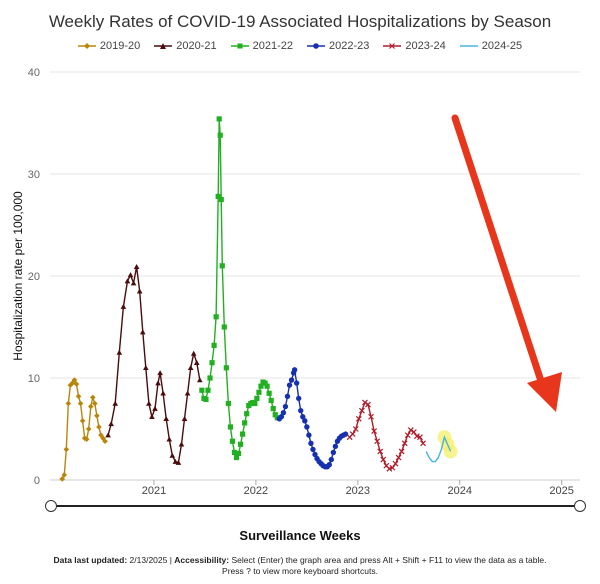 Image resolution: width=600 pixels, height=584 pixels. Describe the element at coordinates (300, 535) in the screenshot. I see `x-axis-title: Surveillance Weeks` at that location.